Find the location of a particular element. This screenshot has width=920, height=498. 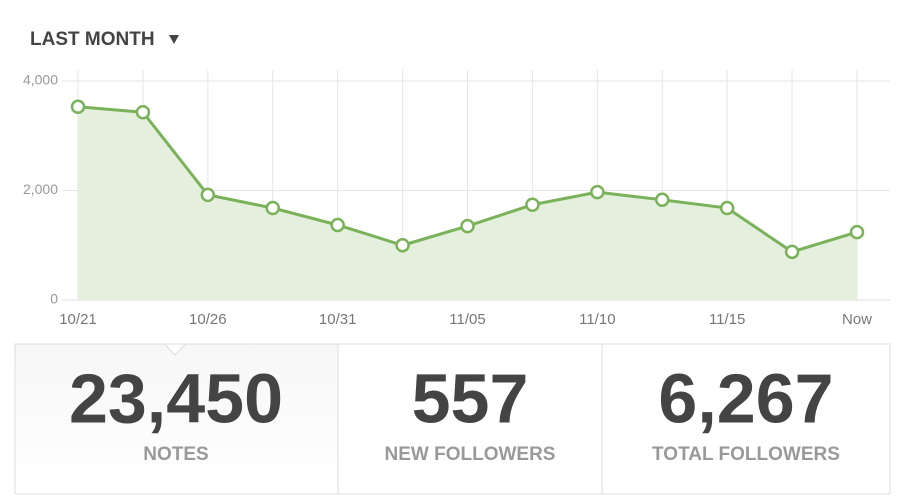

x-tick-label: Now is located at coordinates (857, 319).